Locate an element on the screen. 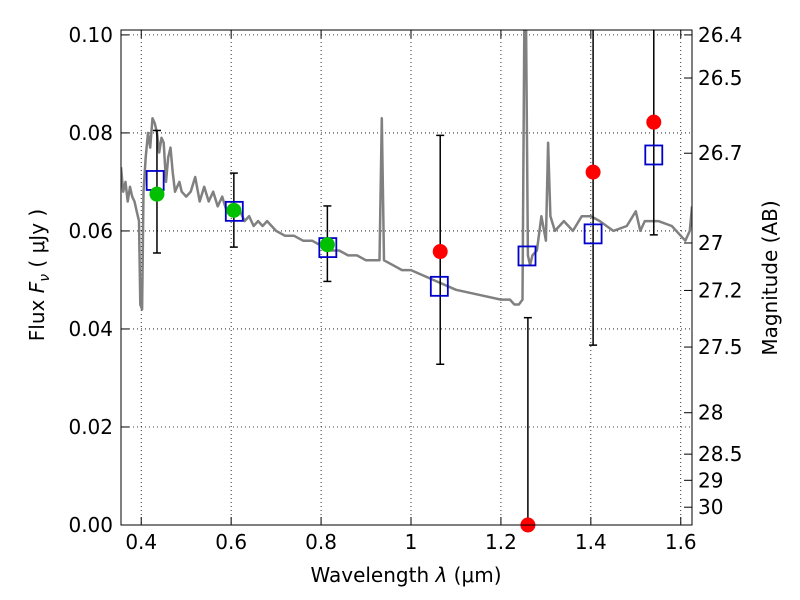 This screenshot has width=800, height=600. y2-tick-label: 26.4 is located at coordinates (720, 35).